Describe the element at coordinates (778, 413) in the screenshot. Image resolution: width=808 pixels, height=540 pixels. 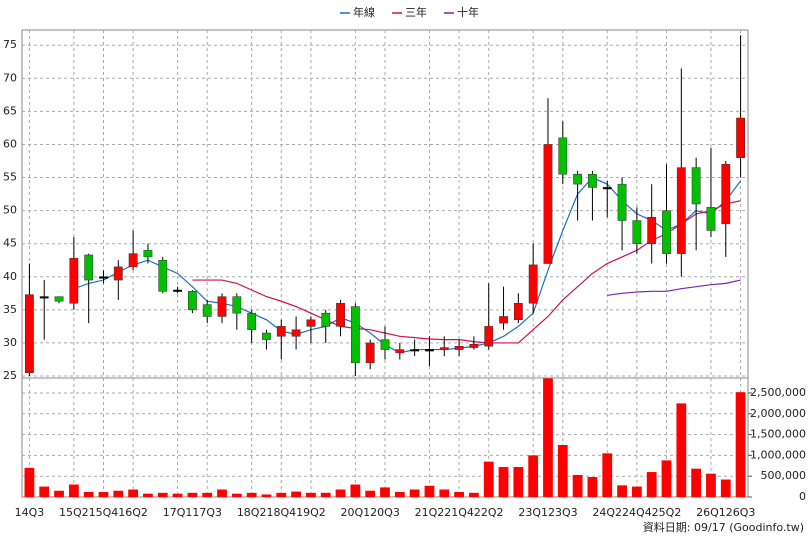
I see `y2-tick-label: 2,000,000` at that location.